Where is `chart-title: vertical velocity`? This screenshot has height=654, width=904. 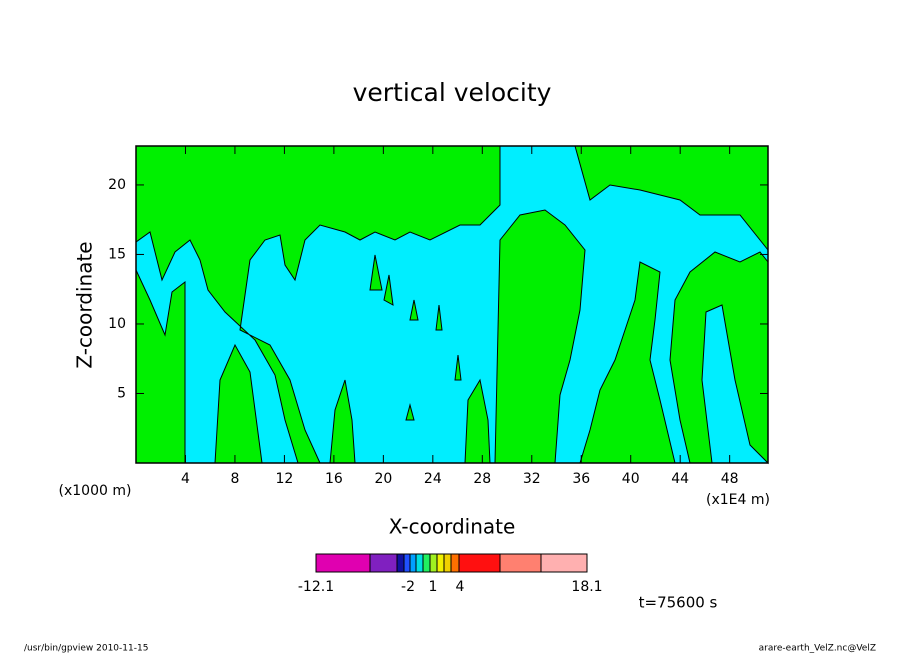 chart-title: vertical velocity is located at coordinates (452, 92).